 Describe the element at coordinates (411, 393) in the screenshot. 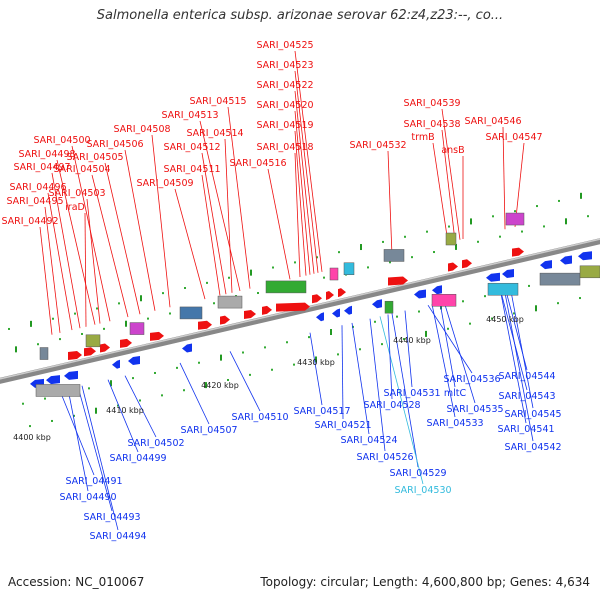

I see `bottom-gene-label: SARI_04531` at that location.